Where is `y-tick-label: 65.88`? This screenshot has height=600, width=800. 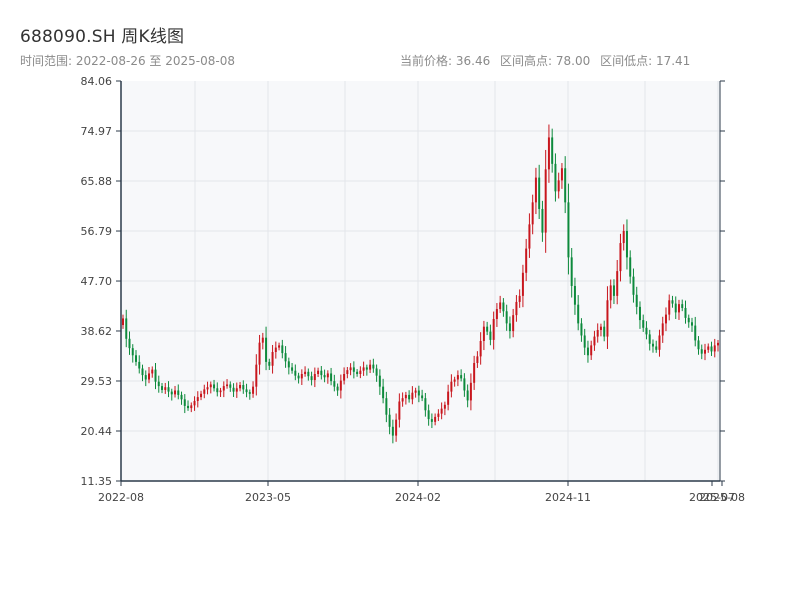 y-tick-label: 65.88 is located at coordinates (97, 181).